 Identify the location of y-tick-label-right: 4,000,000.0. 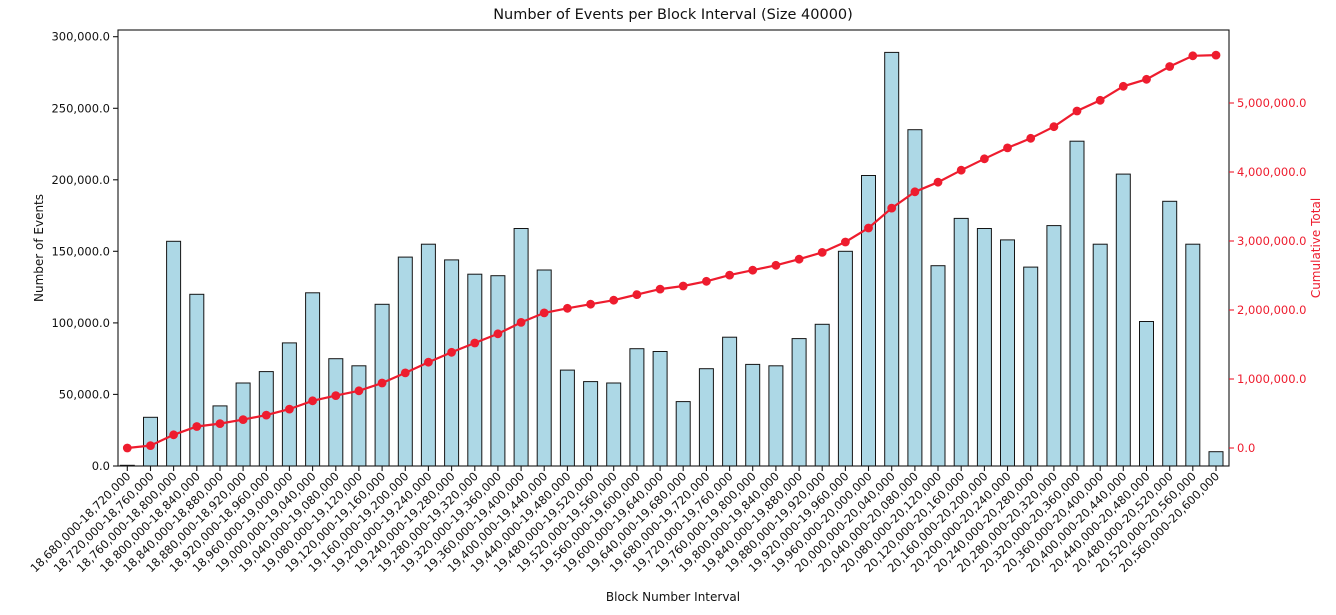
(1272, 172).